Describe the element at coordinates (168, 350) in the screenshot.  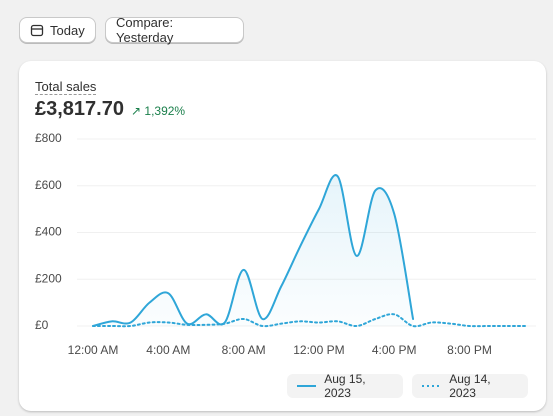
I see `x-tick-label: 4:00 AM` at that location.